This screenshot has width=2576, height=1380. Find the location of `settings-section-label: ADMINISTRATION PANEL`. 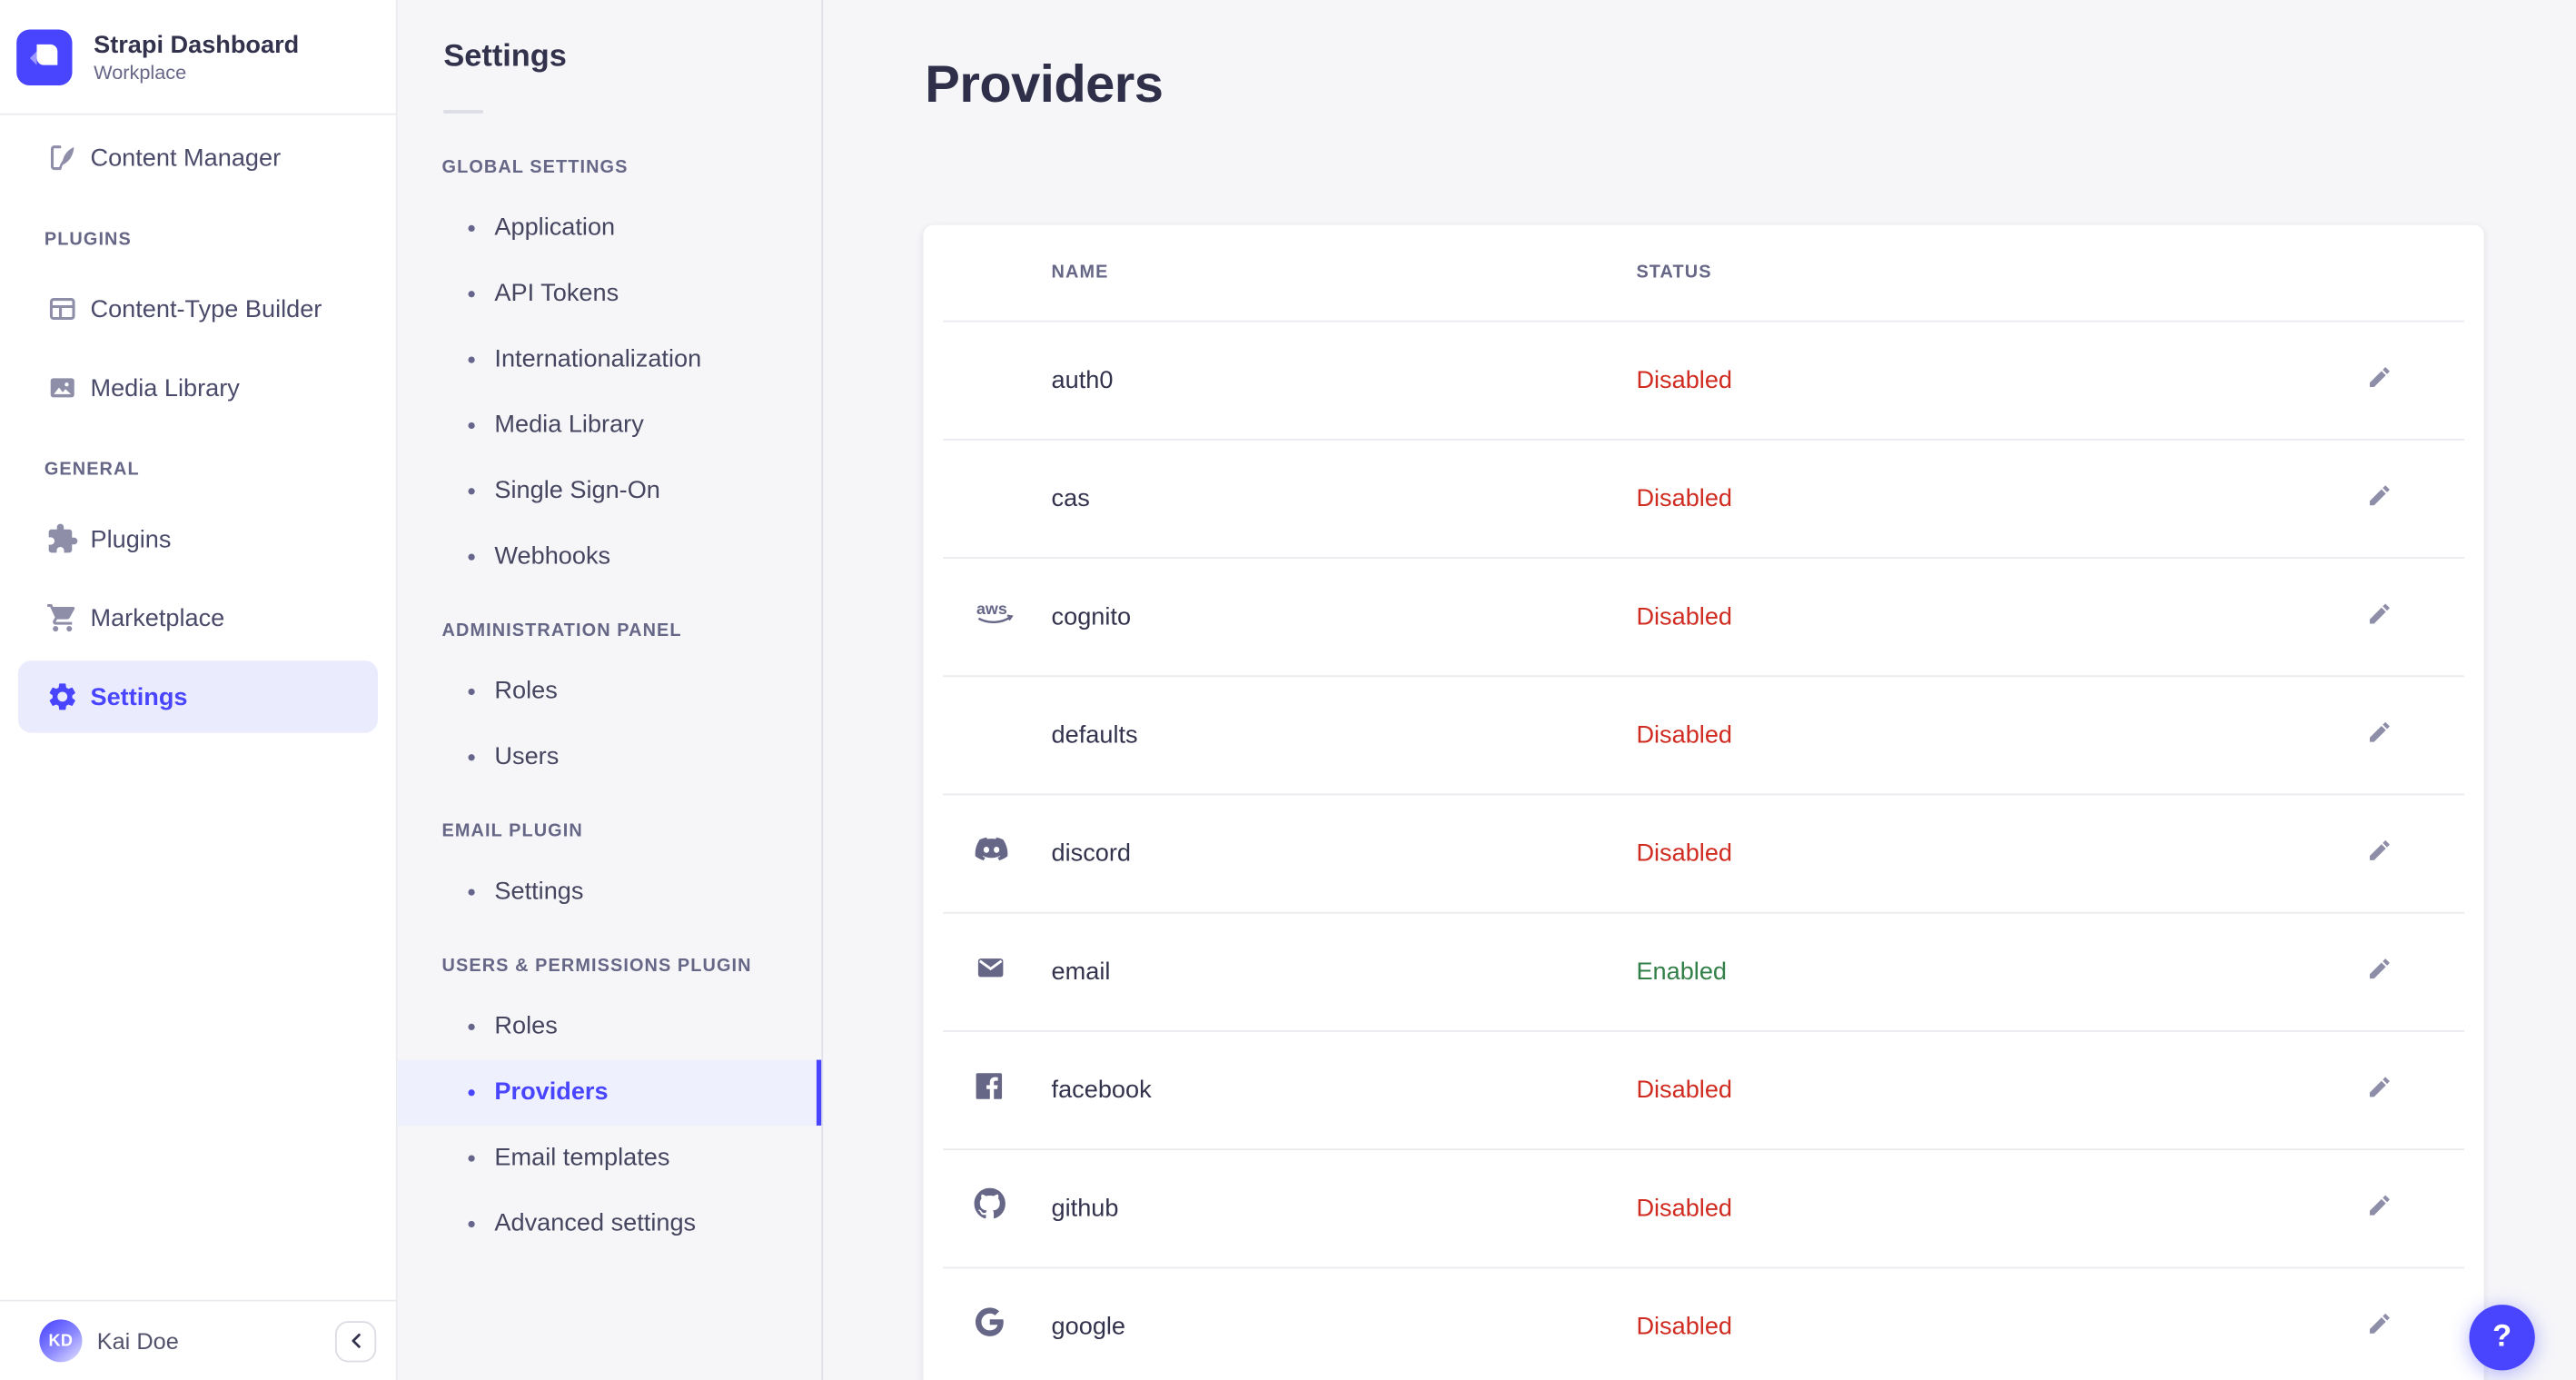

settings-section-label: ADMINISTRATION PANEL is located at coordinates (561, 631).